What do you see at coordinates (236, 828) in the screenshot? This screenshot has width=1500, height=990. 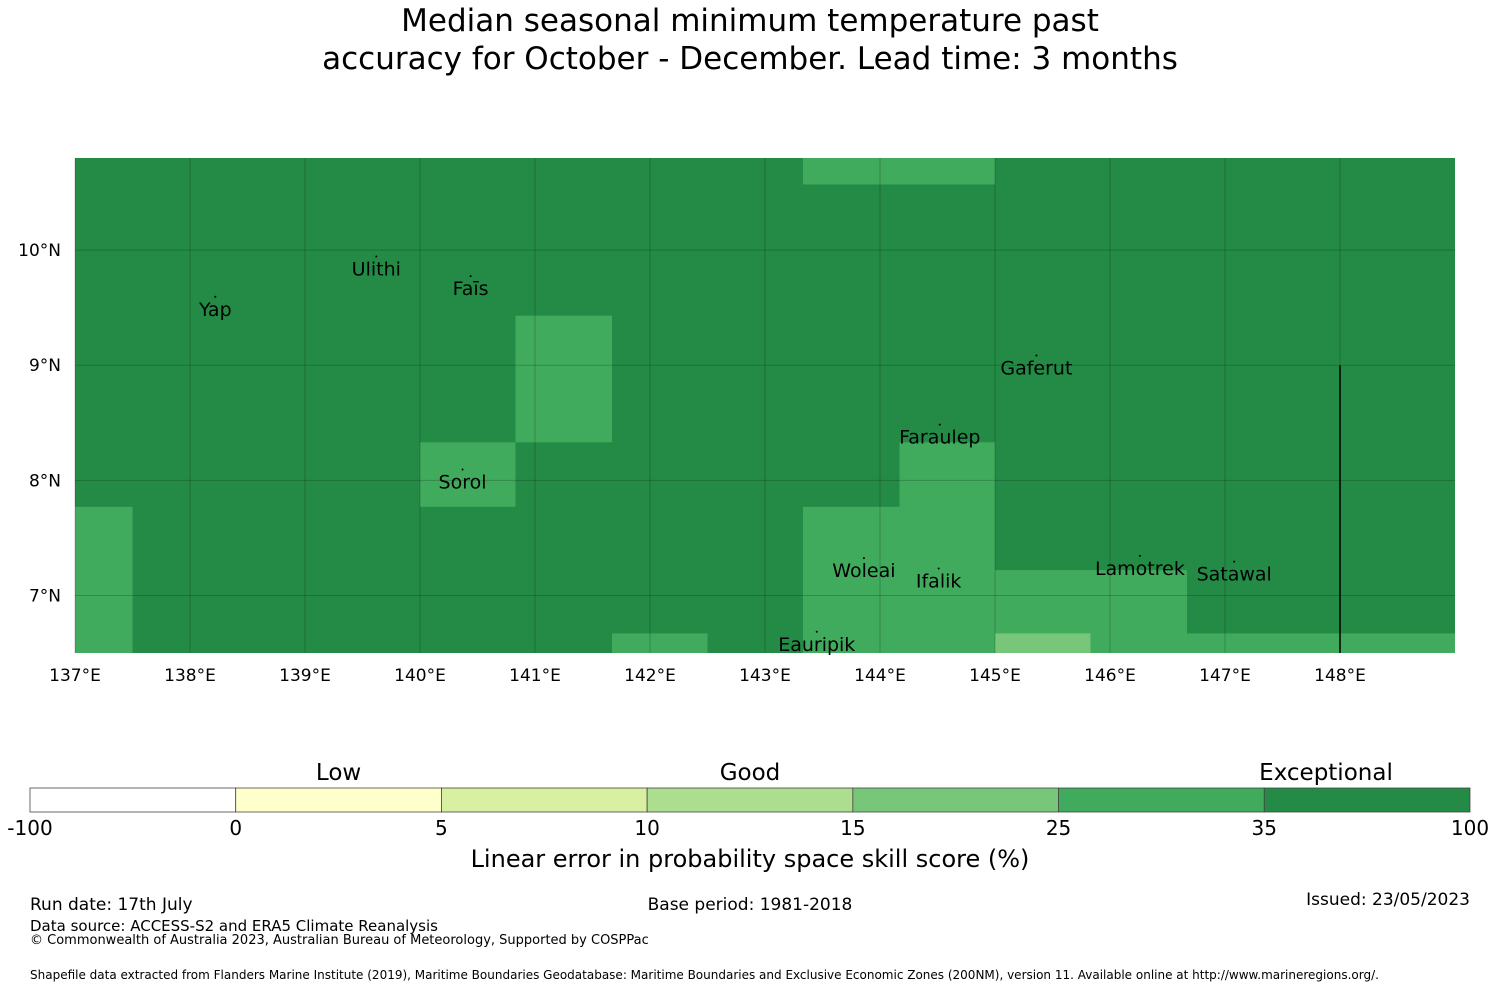 I see `colorbar-tick-label: 0` at bounding box center [236, 828].